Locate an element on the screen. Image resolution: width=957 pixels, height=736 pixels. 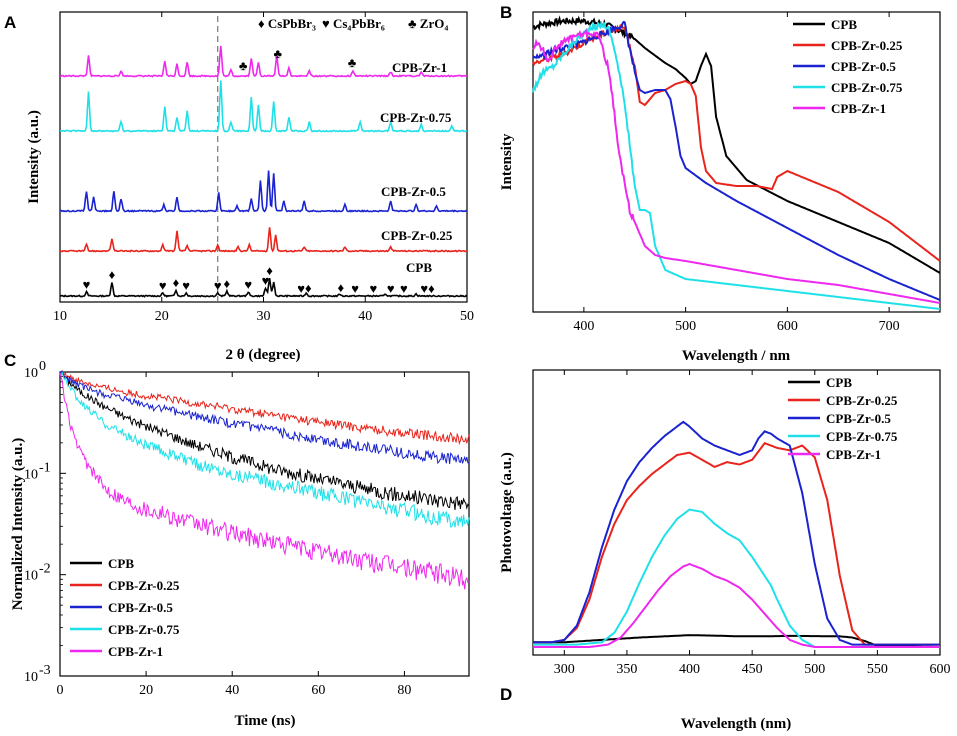
a-curve-label-cpb: CPB is located at coordinates (419, 267).